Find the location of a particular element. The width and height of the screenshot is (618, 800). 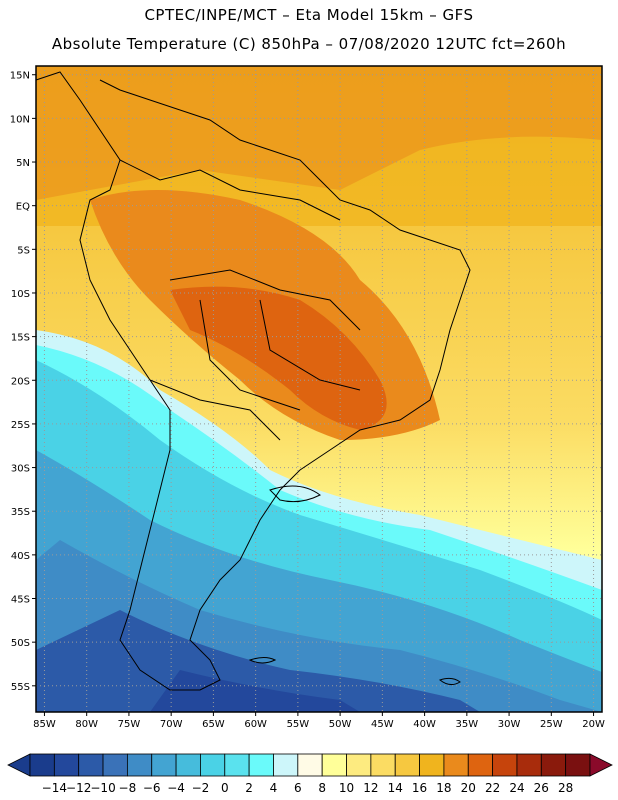

lat-label: 25S is located at coordinates (20, 425).